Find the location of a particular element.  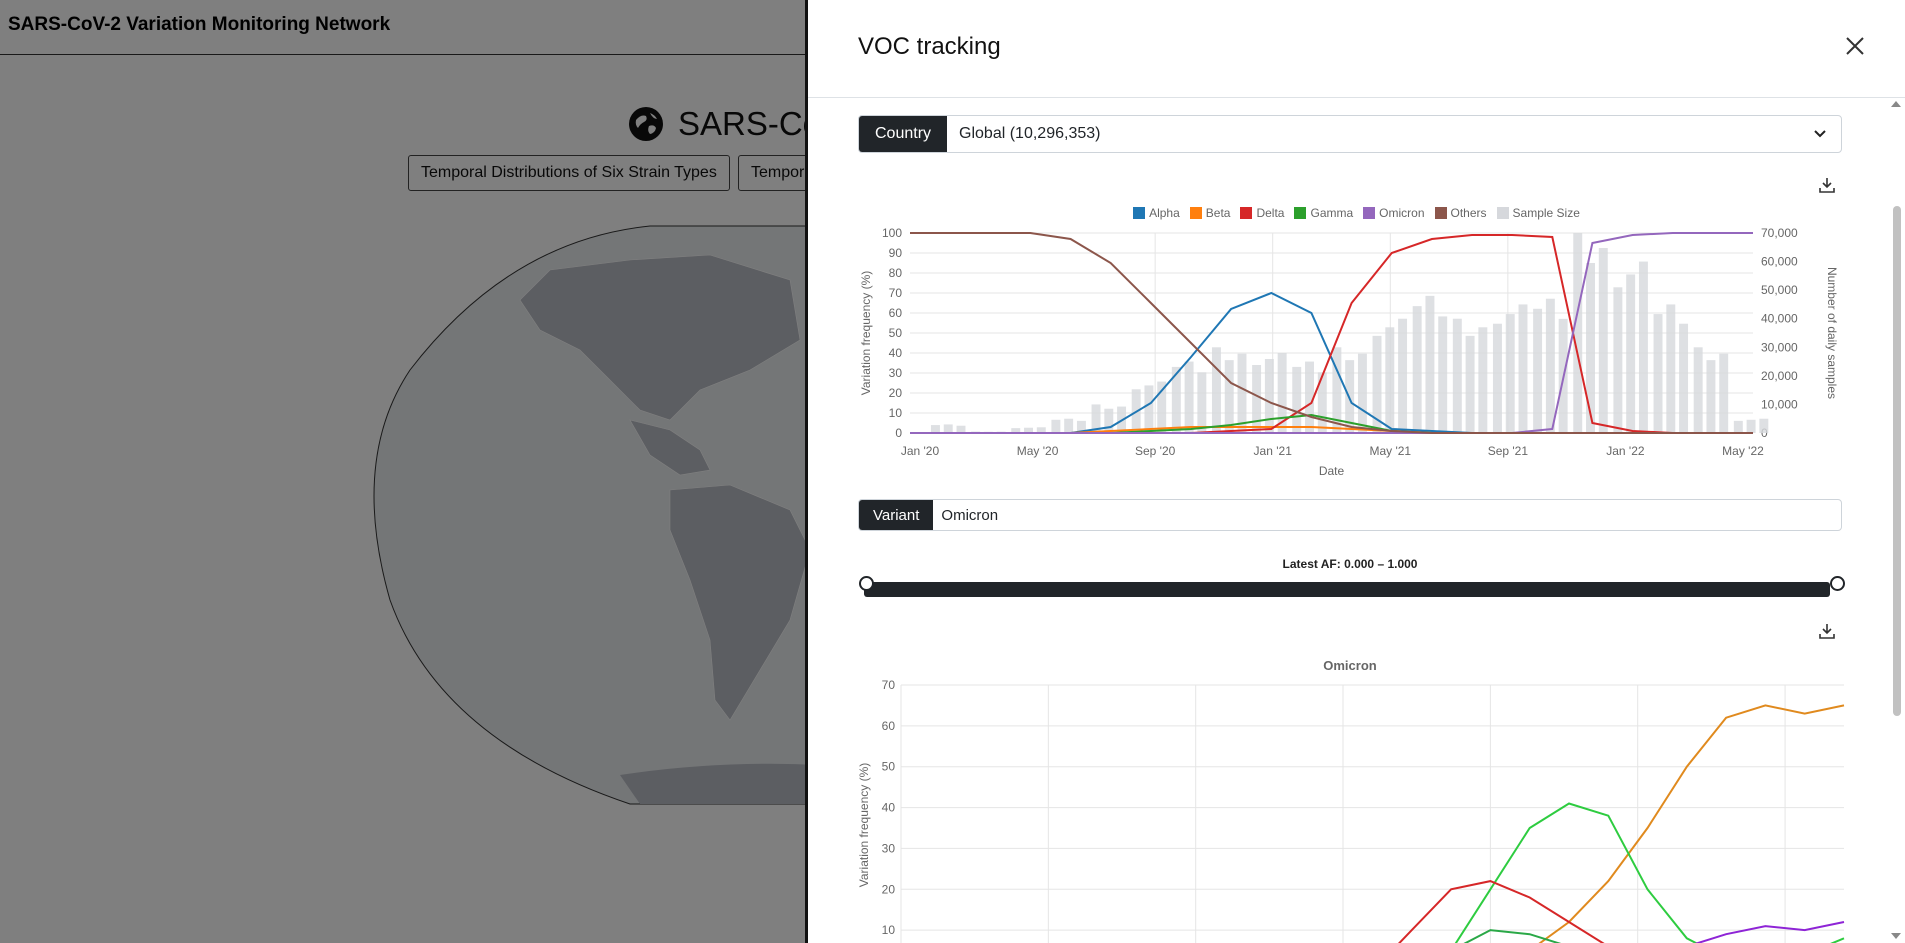

legend-item-alpha: Alpha is located at coordinates (1156, 213).